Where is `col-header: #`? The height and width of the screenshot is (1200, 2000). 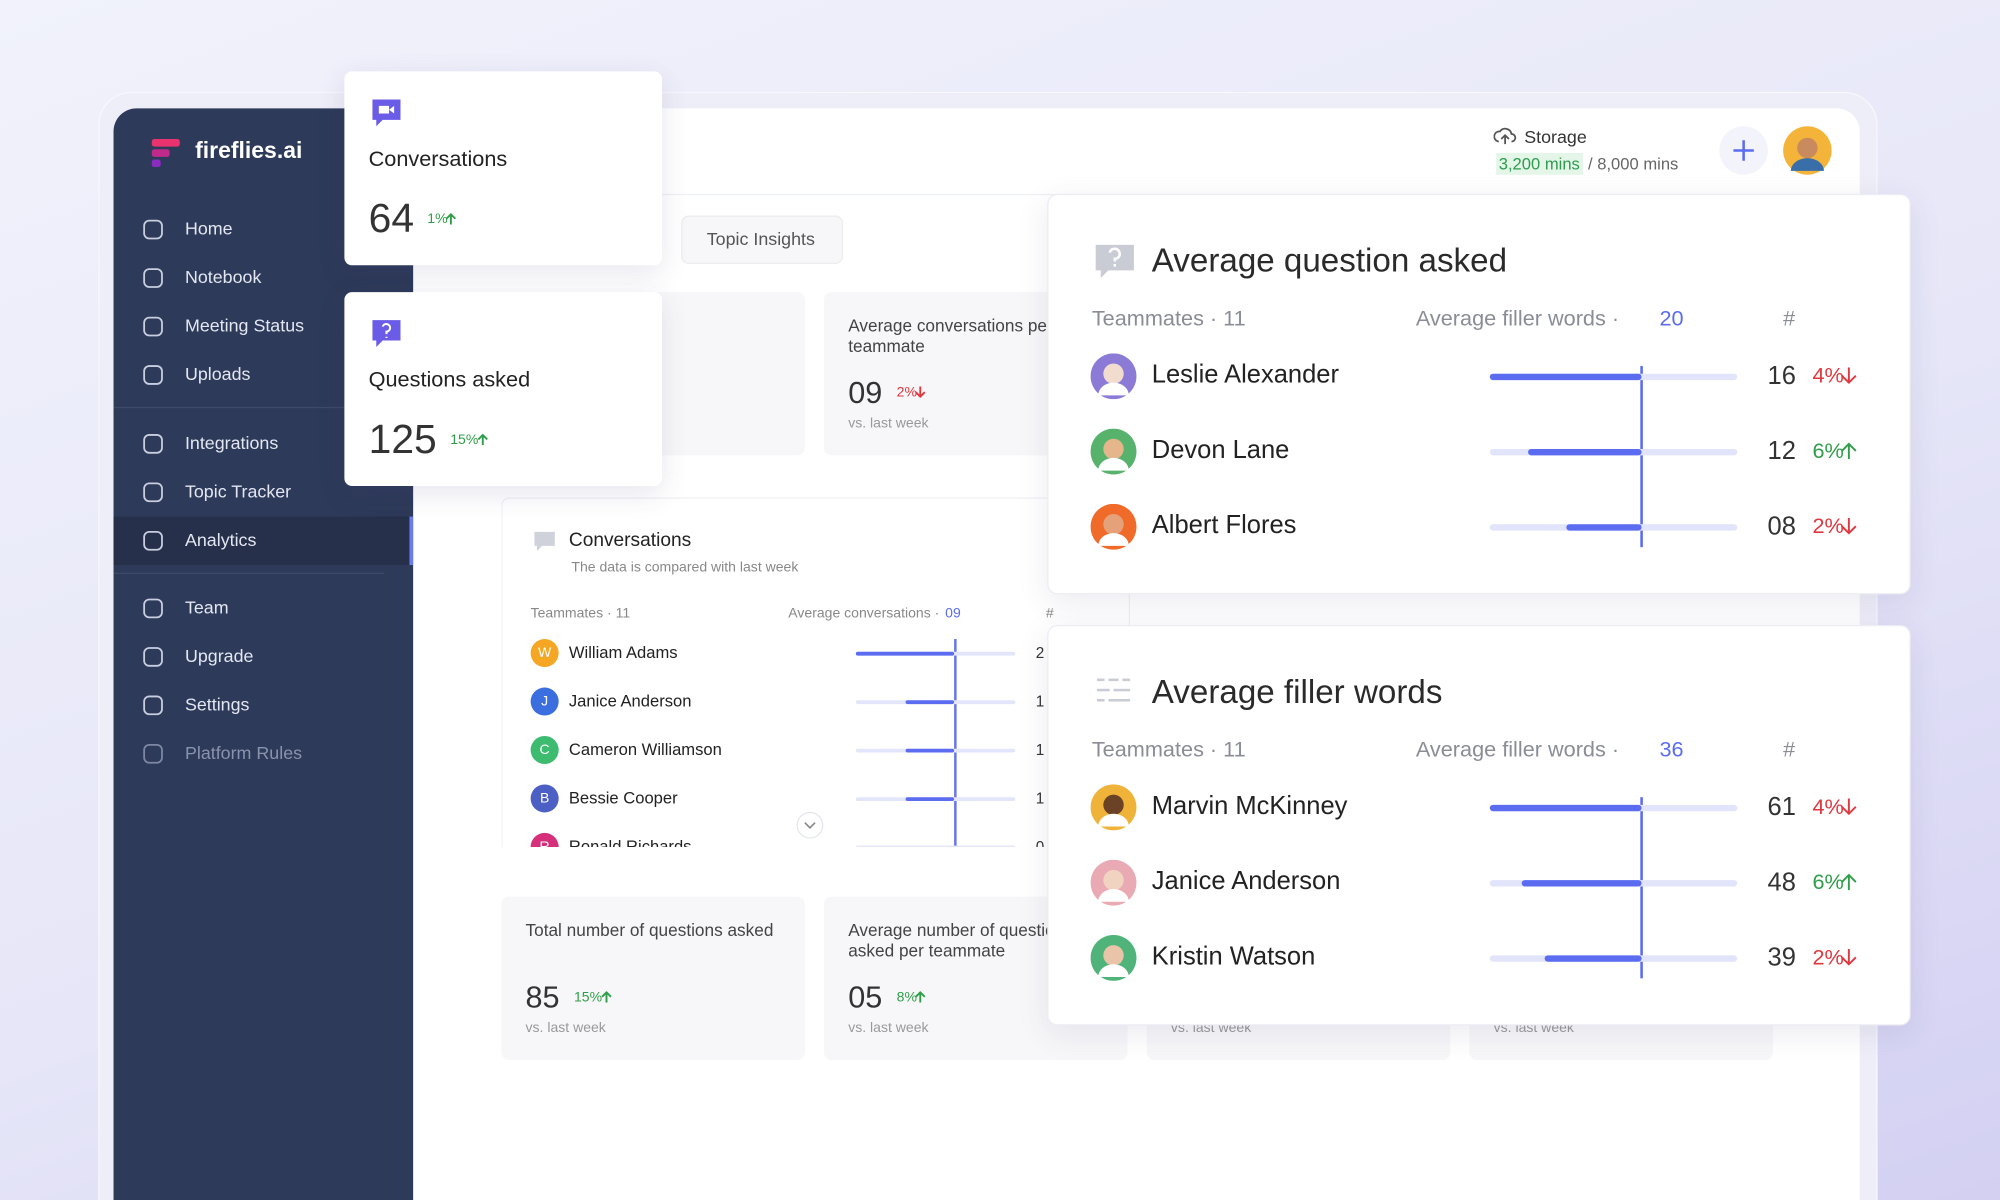 col-header: # is located at coordinates (1789, 318).